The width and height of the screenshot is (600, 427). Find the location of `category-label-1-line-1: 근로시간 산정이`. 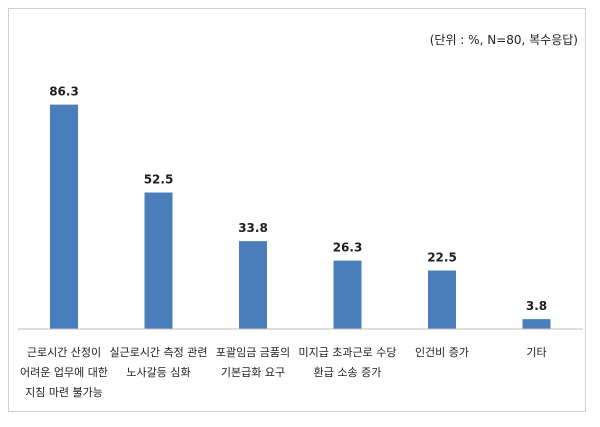

category-label-1-line-1: 근로시간 산정이 is located at coordinates (64, 352).